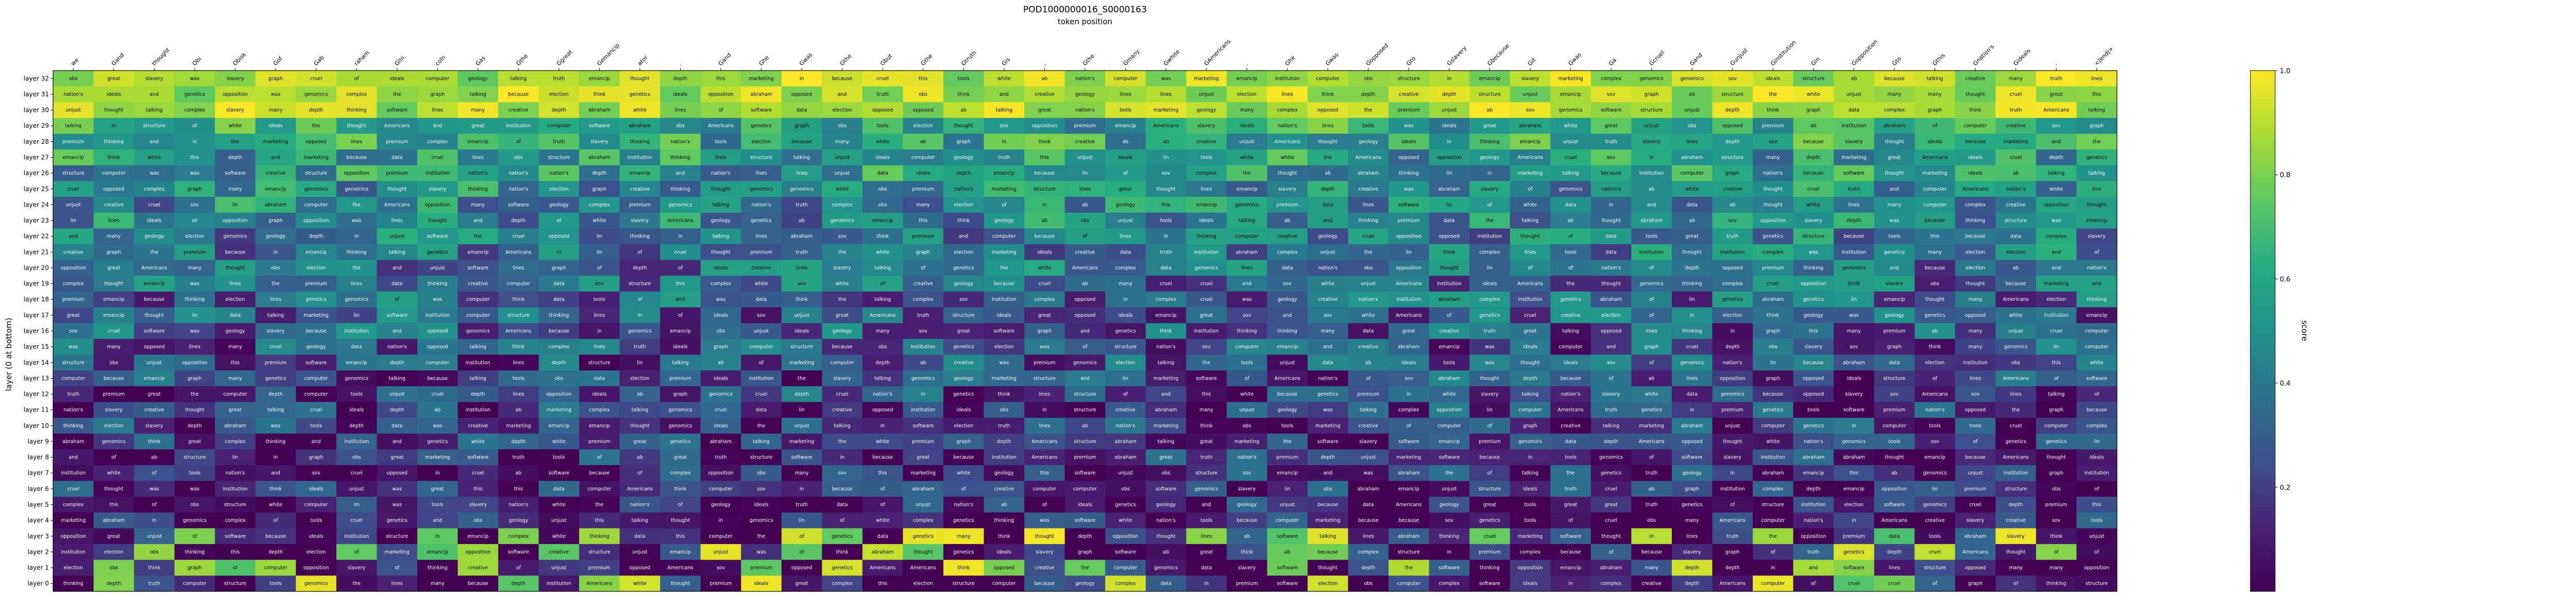  Describe the element at coordinates (1854, 221) in the screenshot. I see `heatmap-cell-token: depth` at that location.